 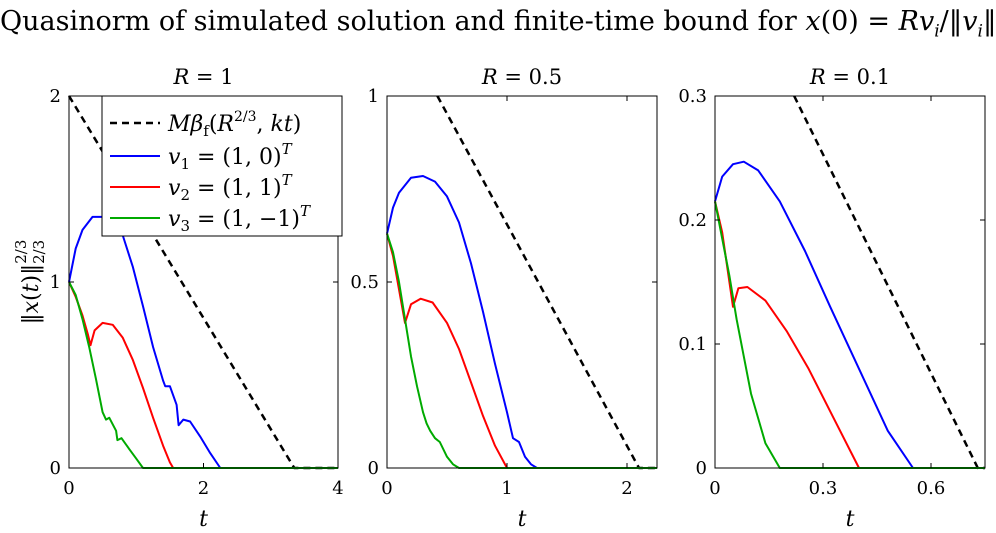 What do you see at coordinates (234, 124) in the screenshot?
I see `legend-label-bound: Mβf(R2/3, kt)` at bounding box center [234, 124].